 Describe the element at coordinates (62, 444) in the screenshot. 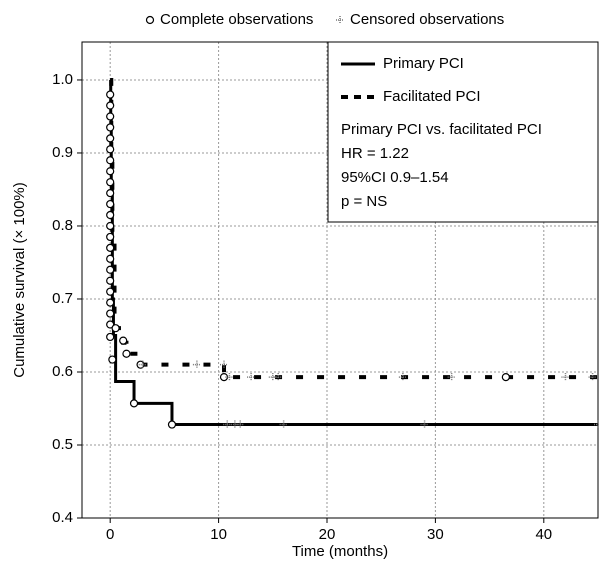

I see `y-tick-label: 0.5` at that location.